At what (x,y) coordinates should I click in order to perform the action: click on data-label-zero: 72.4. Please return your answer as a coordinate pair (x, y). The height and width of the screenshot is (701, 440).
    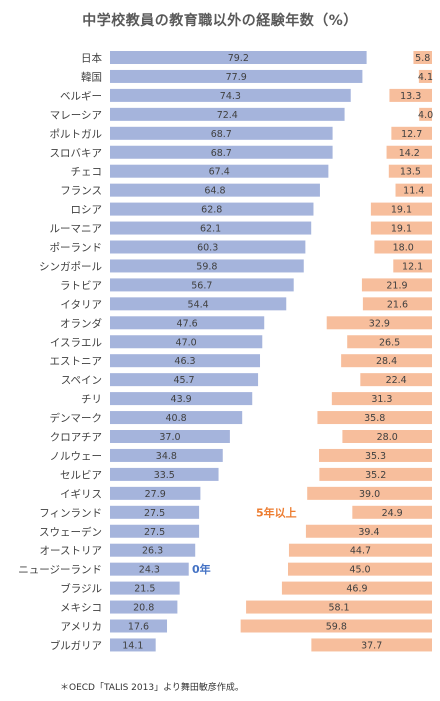
    Looking at the image, I should click on (227, 115).